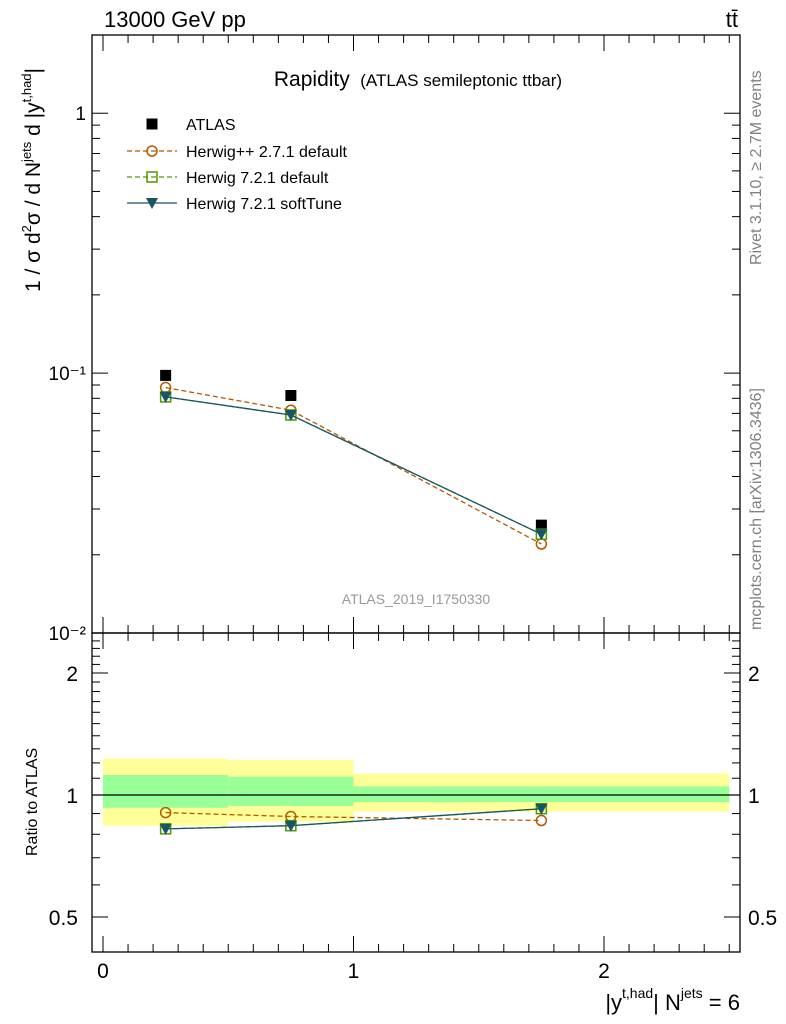 The width and height of the screenshot is (786, 1024). I want to click on ratio-ytick-label-right: 2, so click(754, 674).